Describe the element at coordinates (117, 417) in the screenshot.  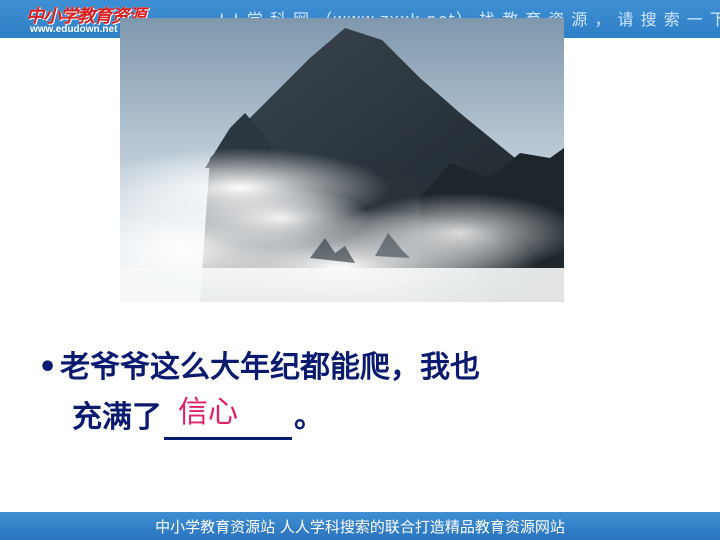
I see `question-text-2-prefix: 充满了` at that location.